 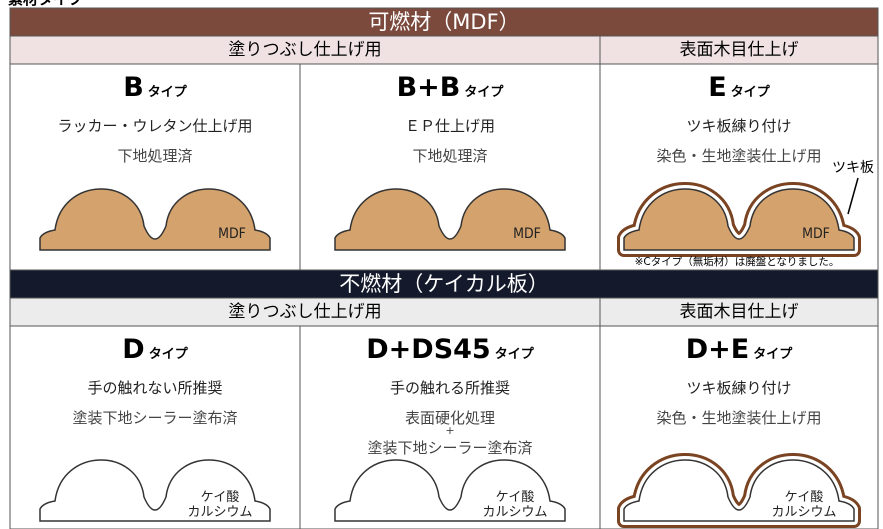 I want to click on type-heading: E タイプ, so click(x=739, y=87).